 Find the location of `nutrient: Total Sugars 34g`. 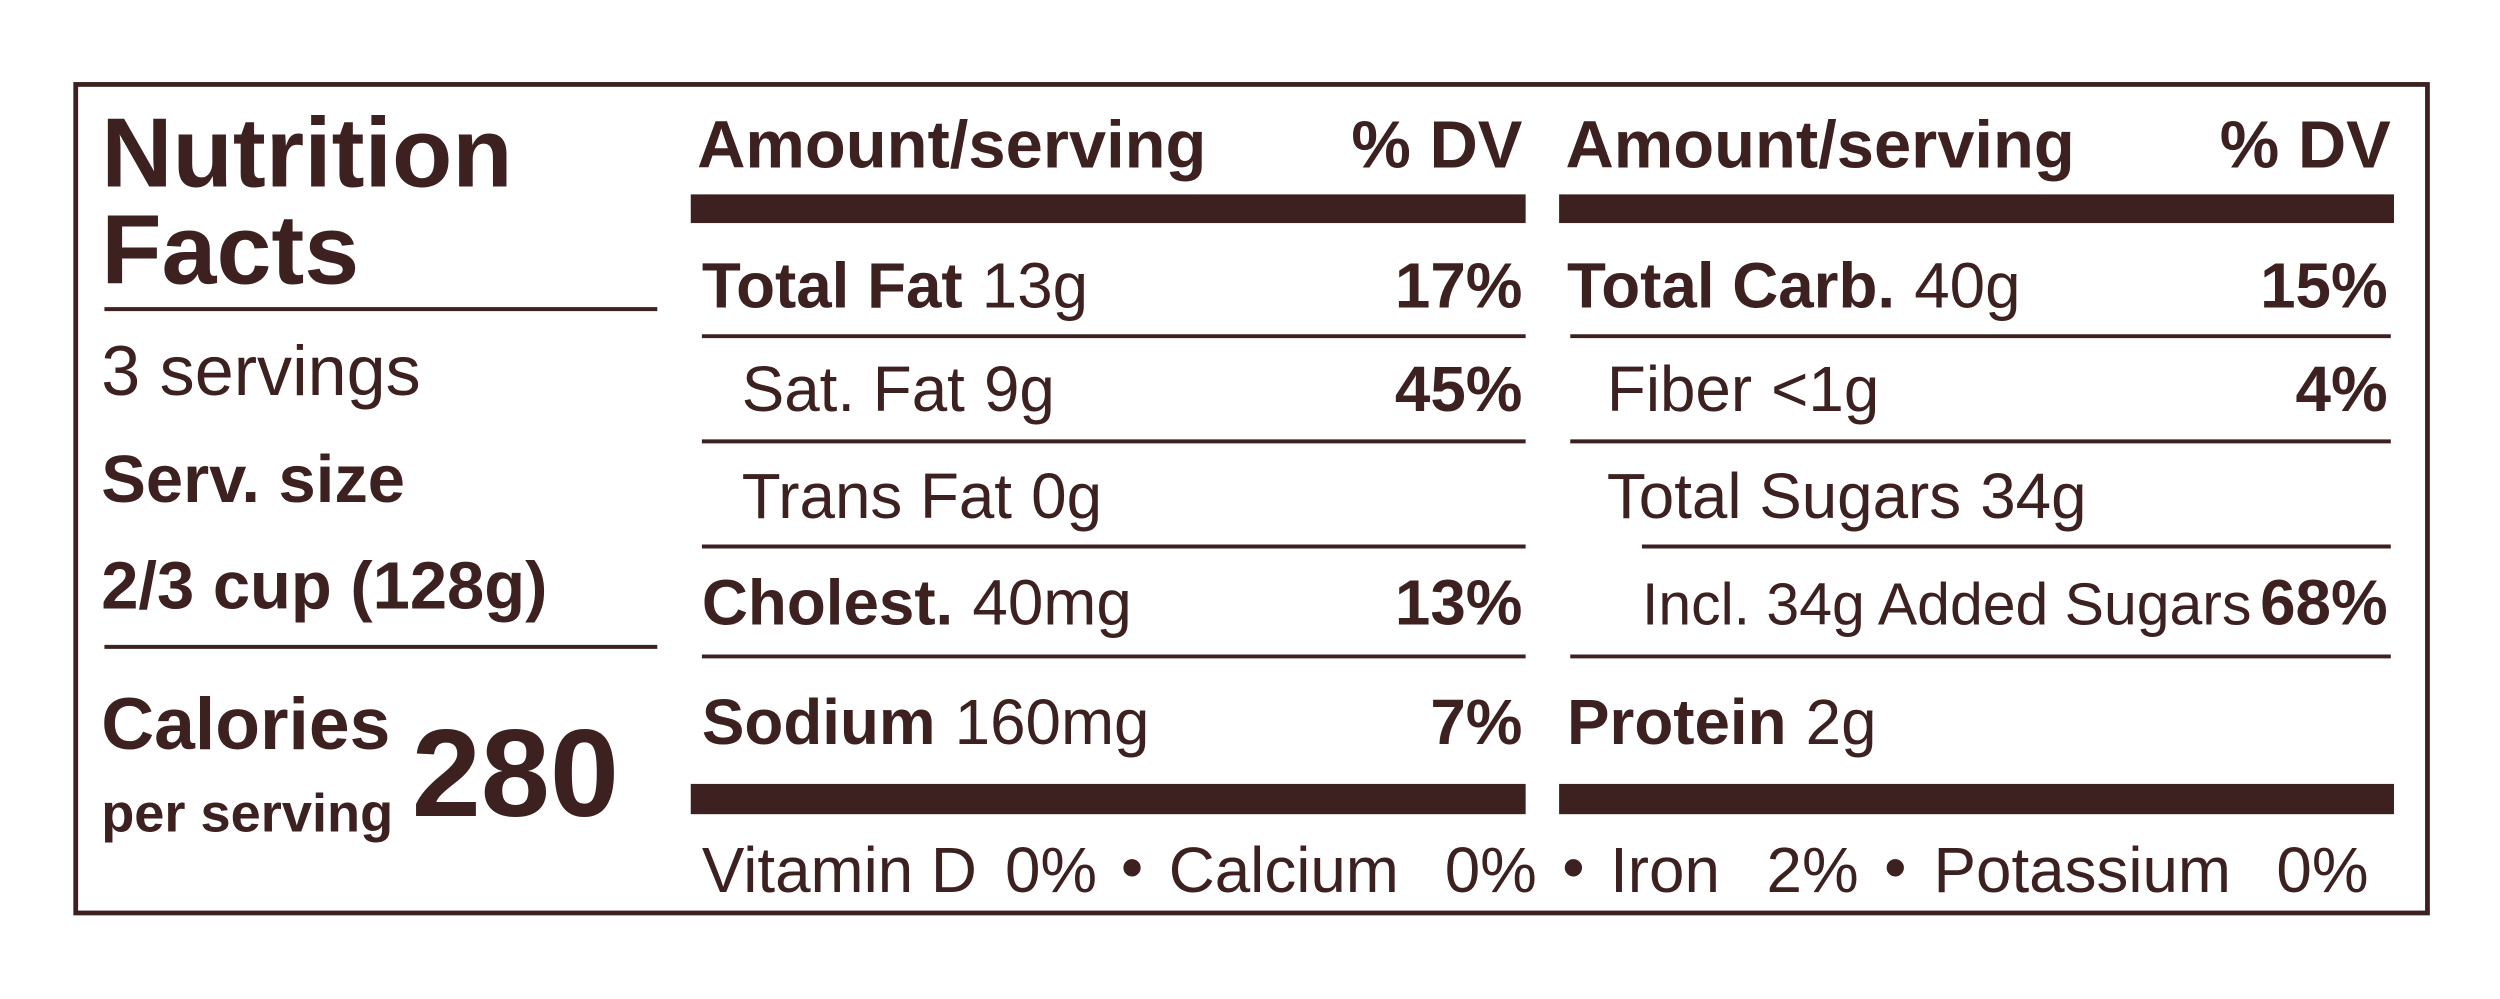

nutrient: Total Sugars 34g is located at coordinates (1847, 496).